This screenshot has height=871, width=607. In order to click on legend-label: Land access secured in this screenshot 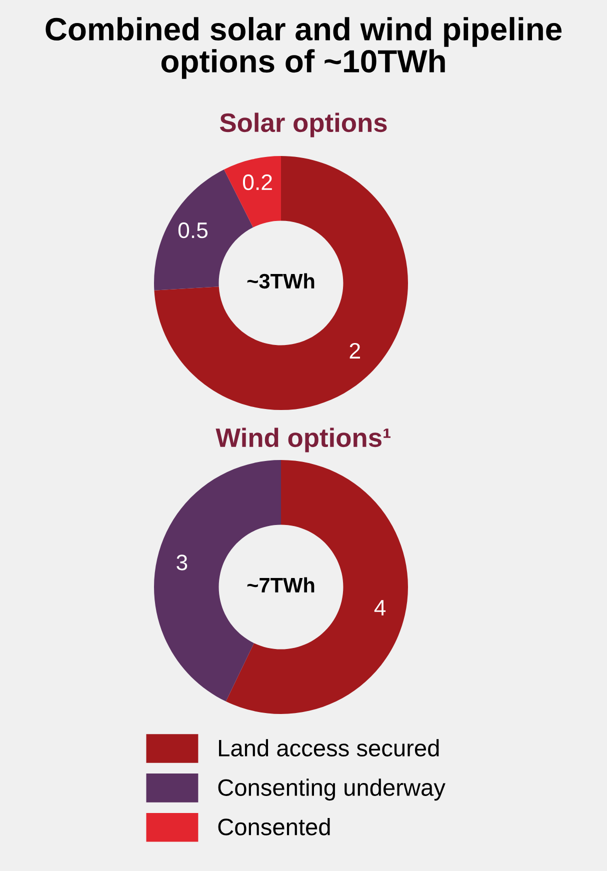, I will do `click(329, 748)`.